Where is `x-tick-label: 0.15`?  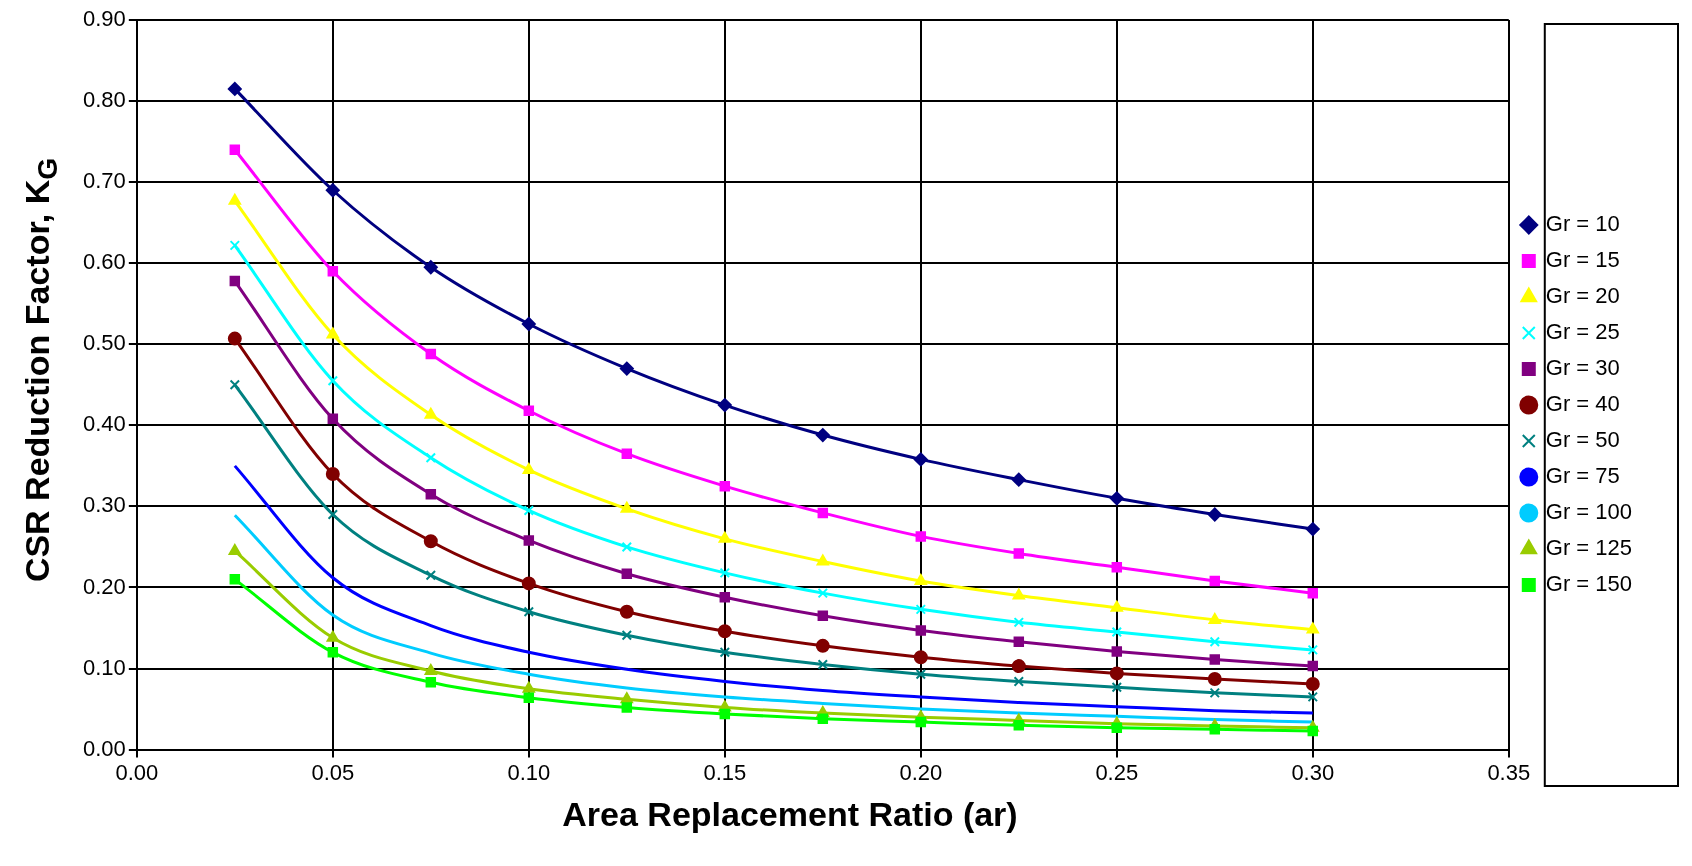 x-tick-label: 0.15 is located at coordinates (725, 772).